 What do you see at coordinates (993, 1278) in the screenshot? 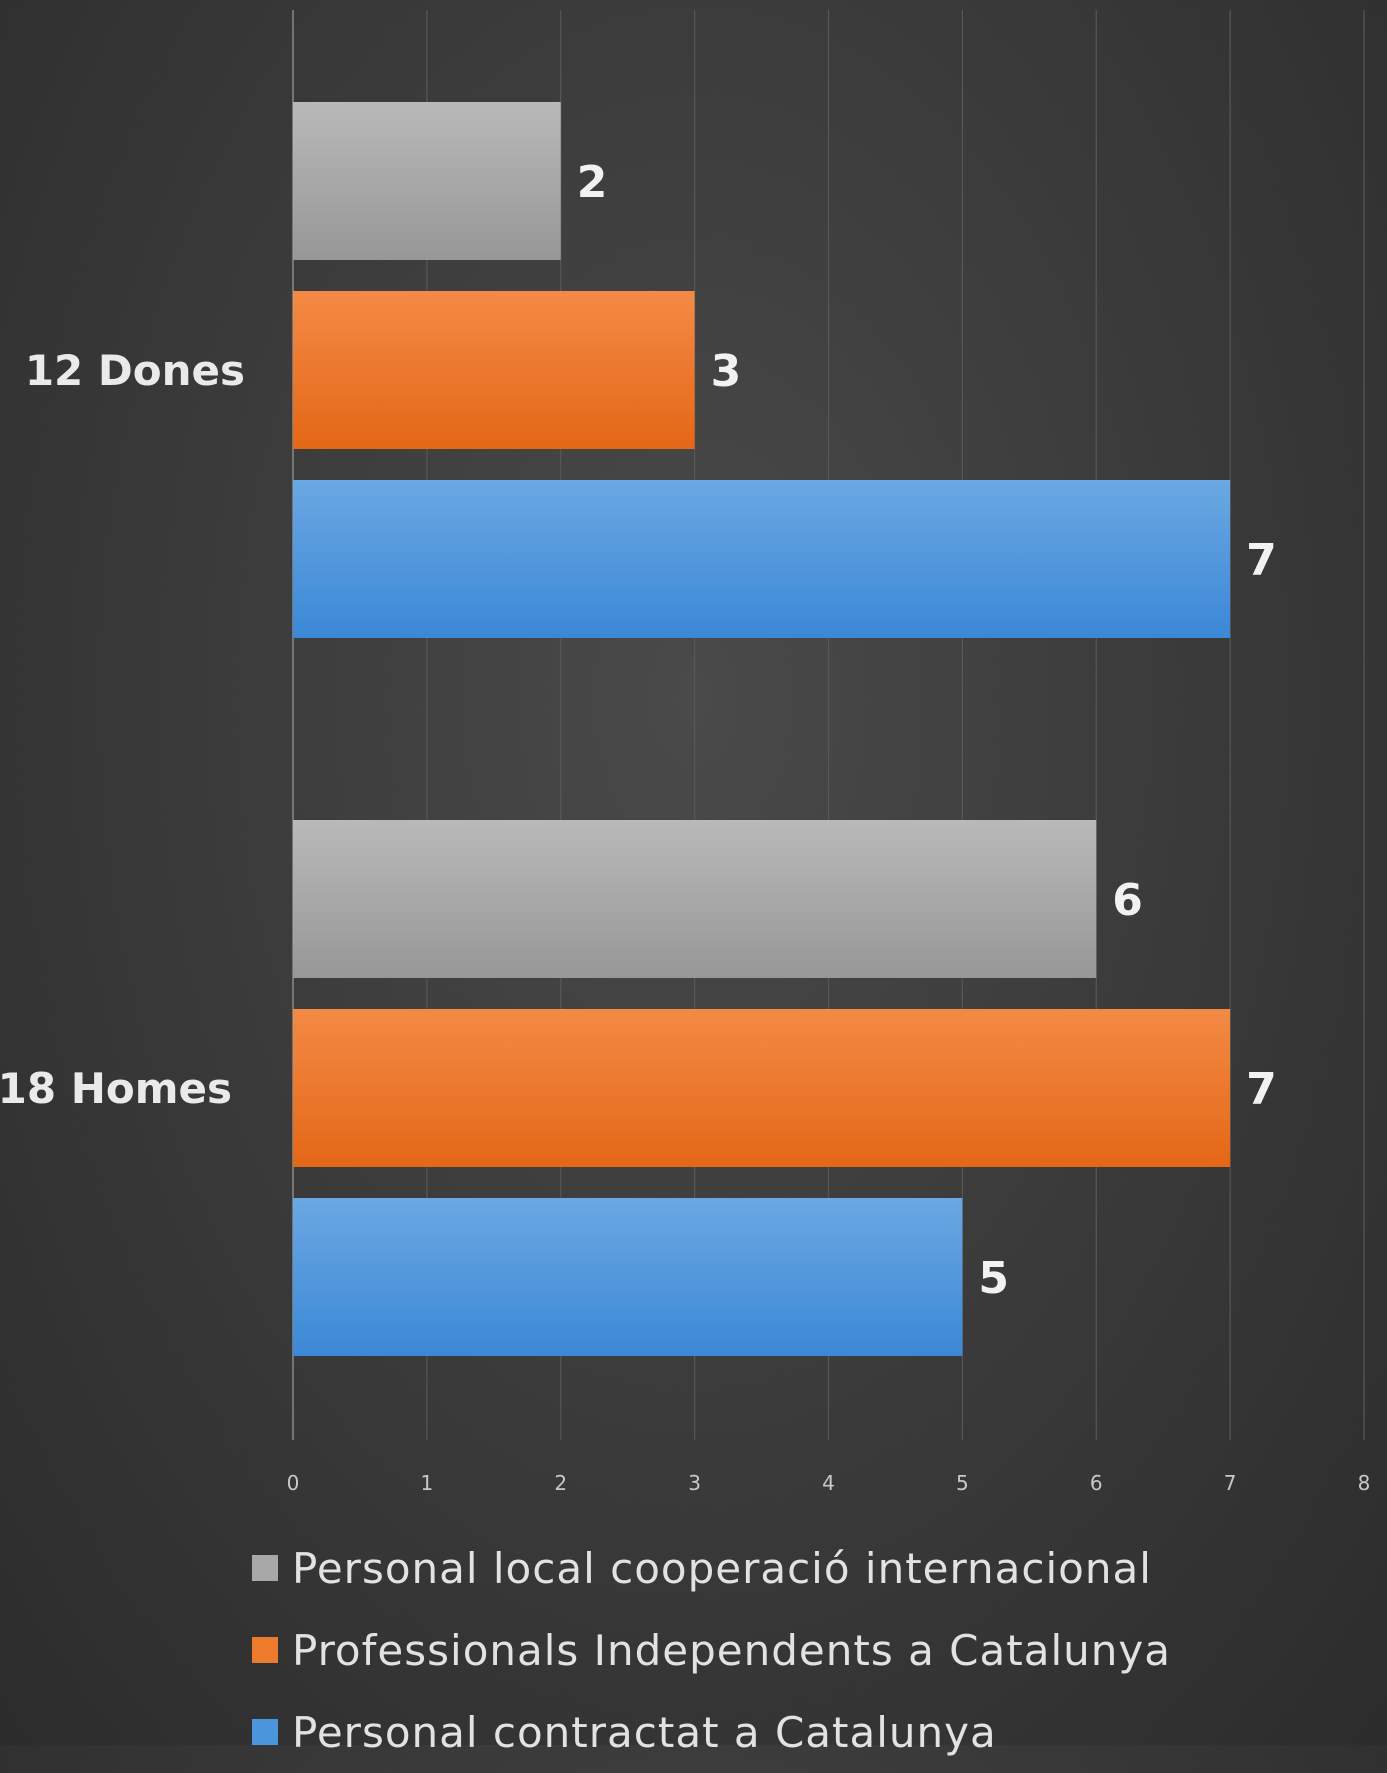
I see `data-label: 5` at bounding box center [993, 1278].